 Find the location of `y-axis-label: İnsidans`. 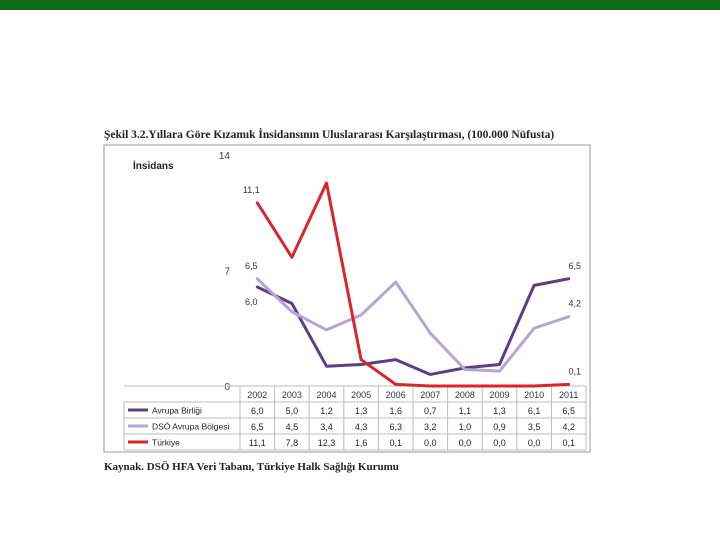

y-axis-label: İnsidans is located at coordinates (153, 165).